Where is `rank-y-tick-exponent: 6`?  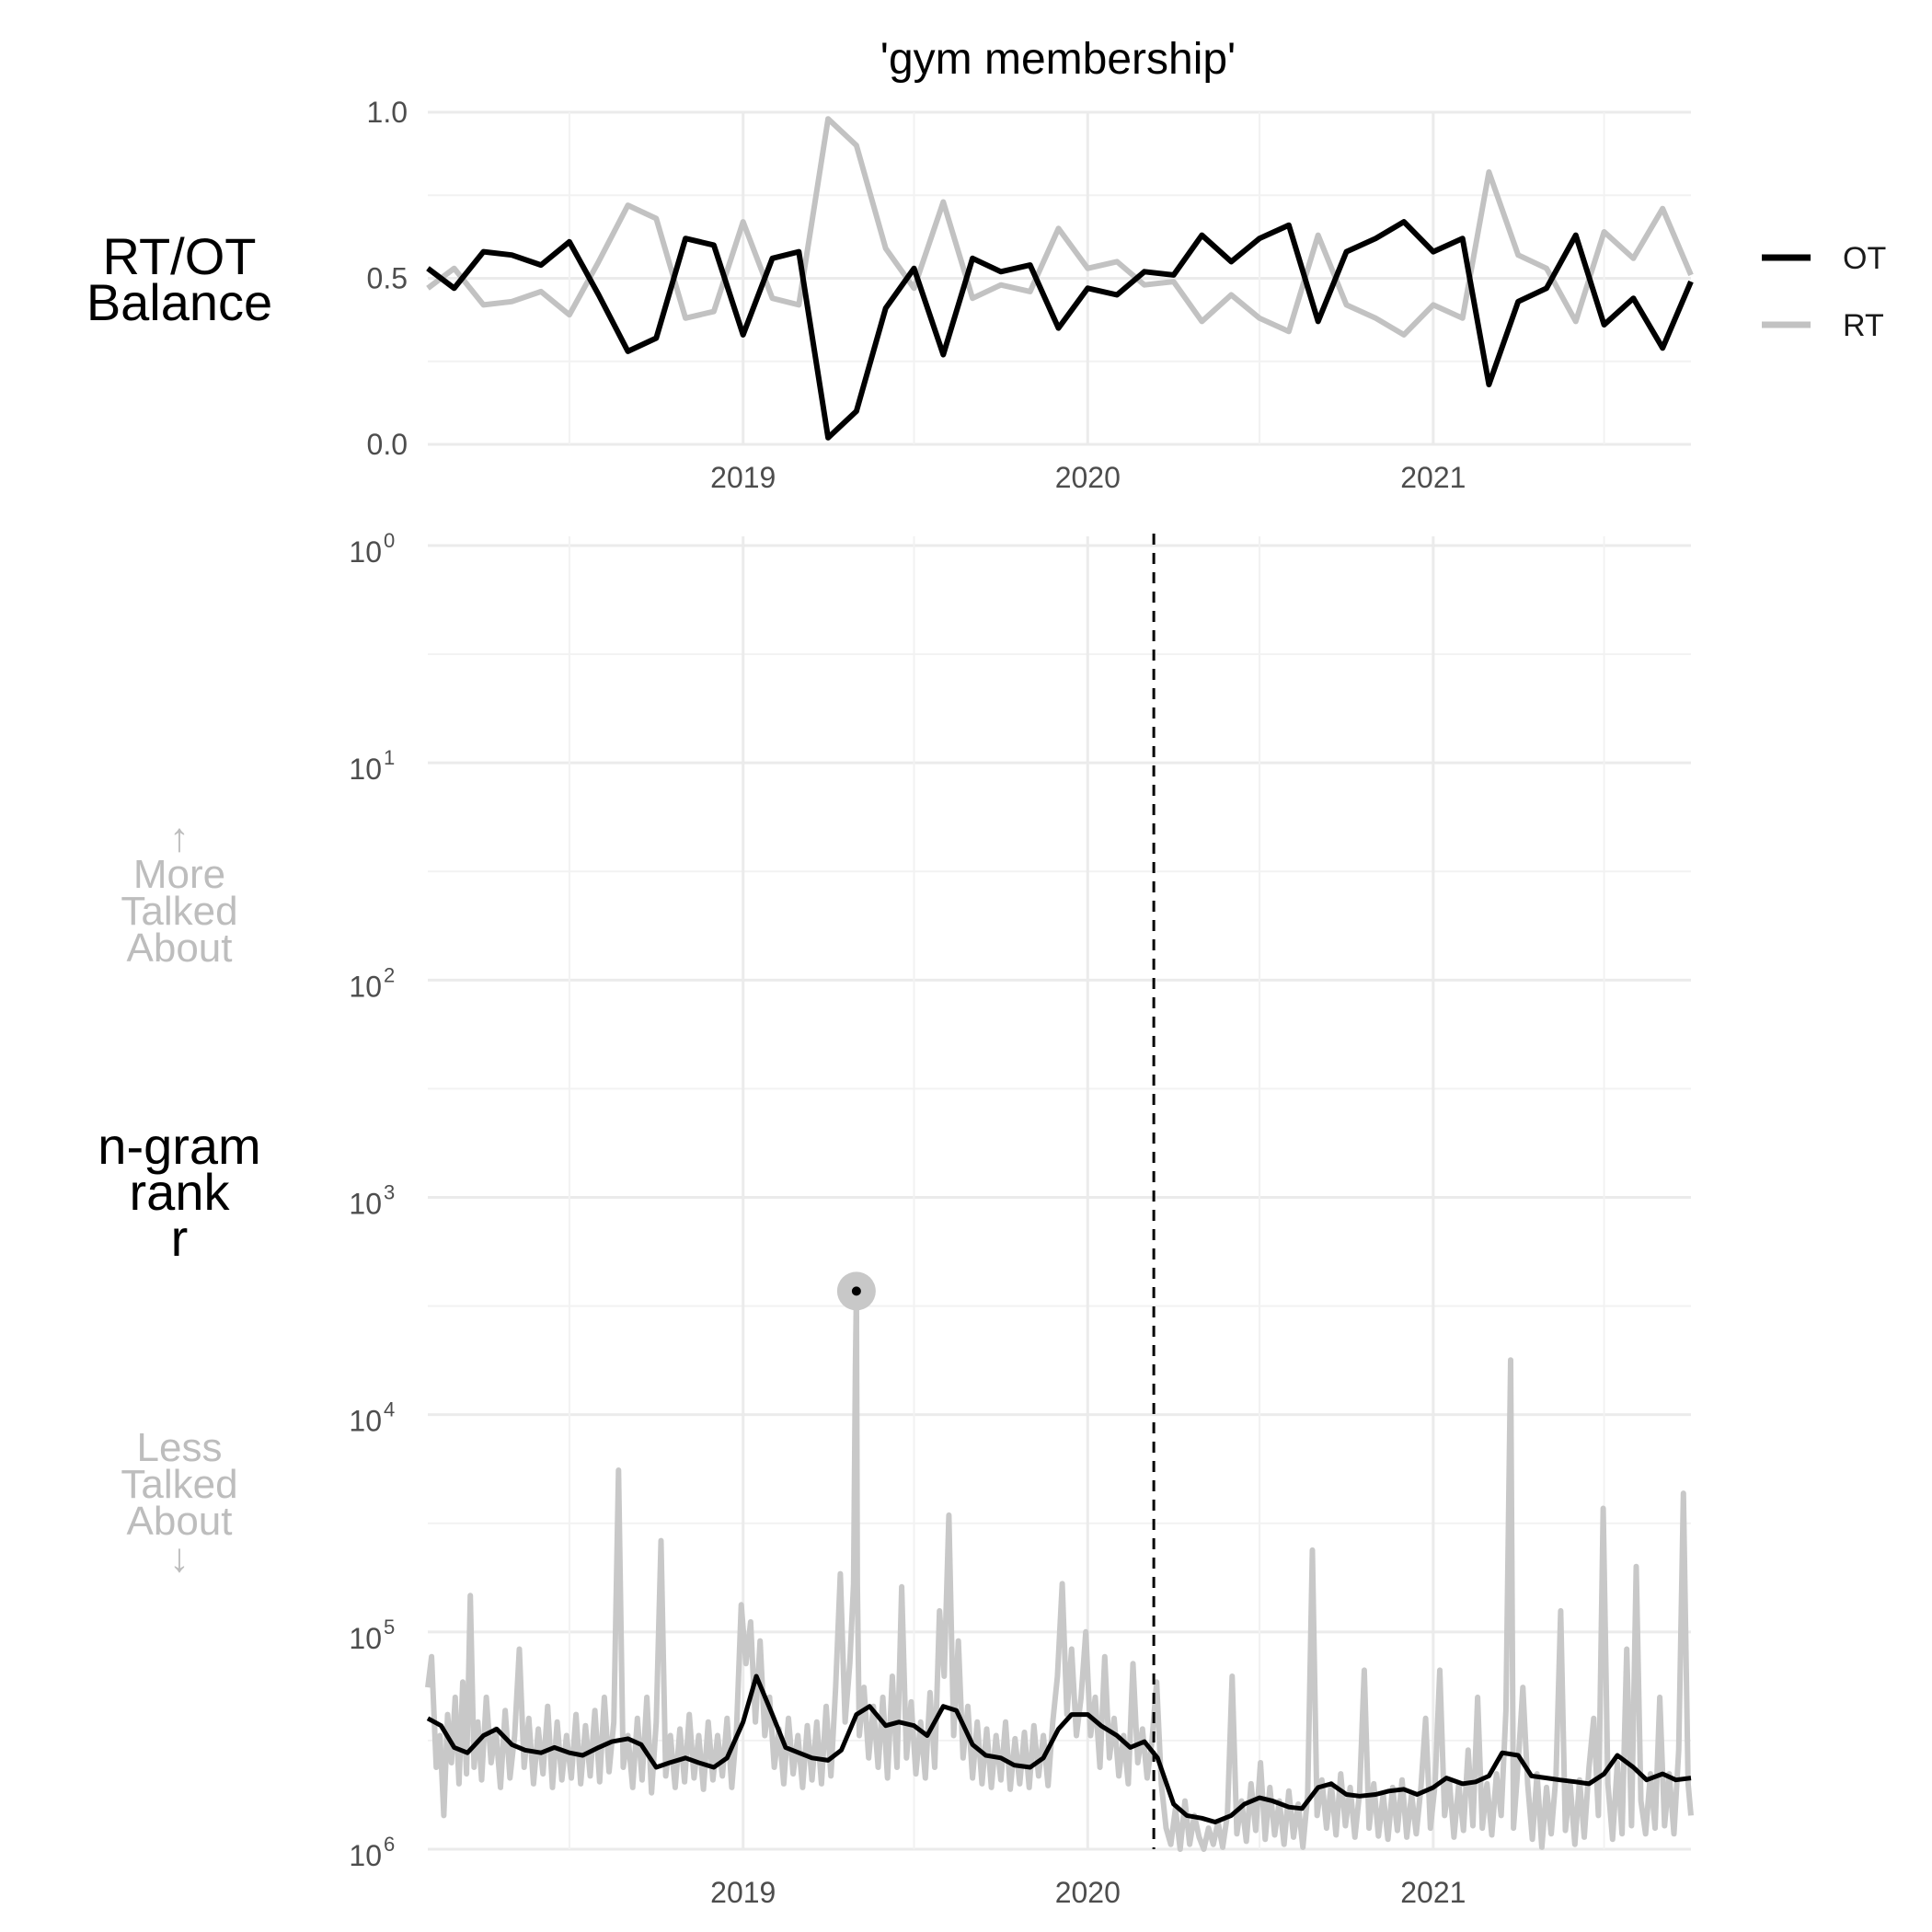 rank-y-tick-exponent: 6 is located at coordinates (389, 1844).